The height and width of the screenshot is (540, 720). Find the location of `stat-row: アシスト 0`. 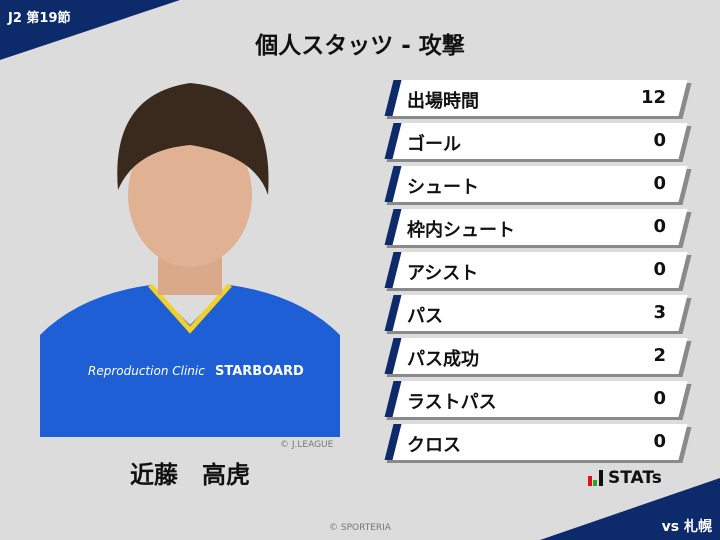

stat-row: アシスト 0 is located at coordinates (538, 271).